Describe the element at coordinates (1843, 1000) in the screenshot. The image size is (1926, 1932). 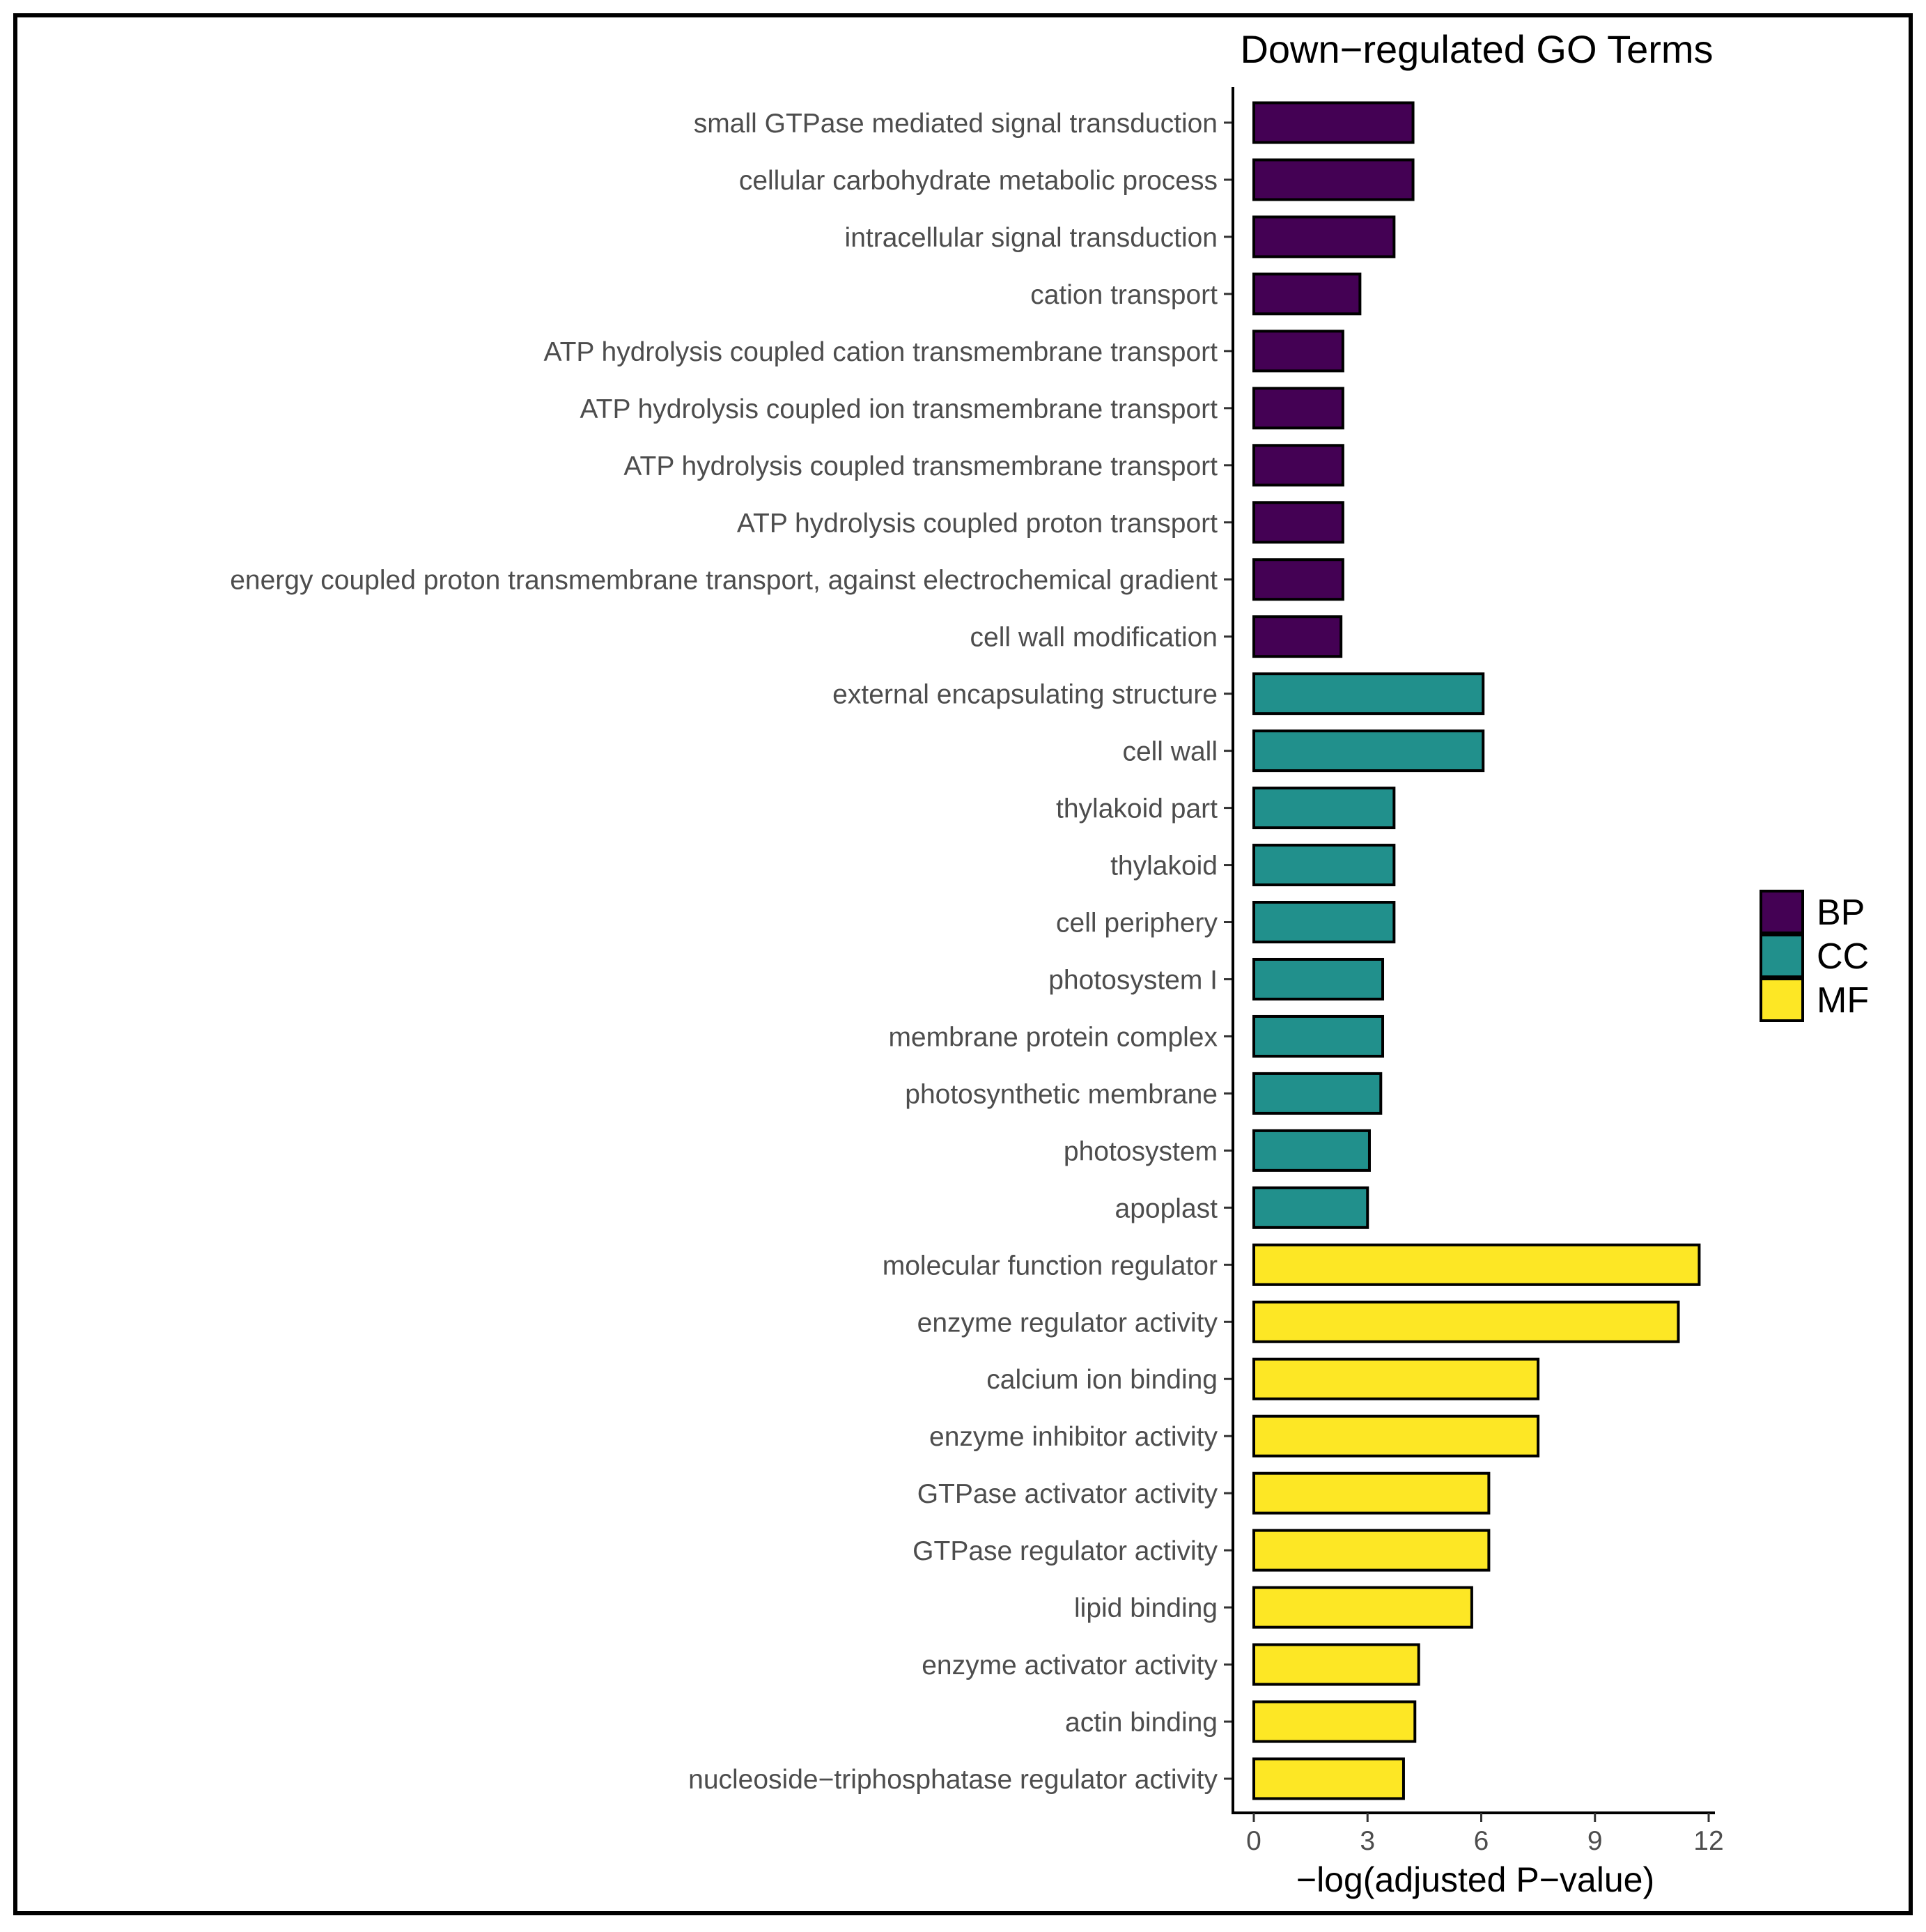
I see `legend-label-mf: MF` at that location.